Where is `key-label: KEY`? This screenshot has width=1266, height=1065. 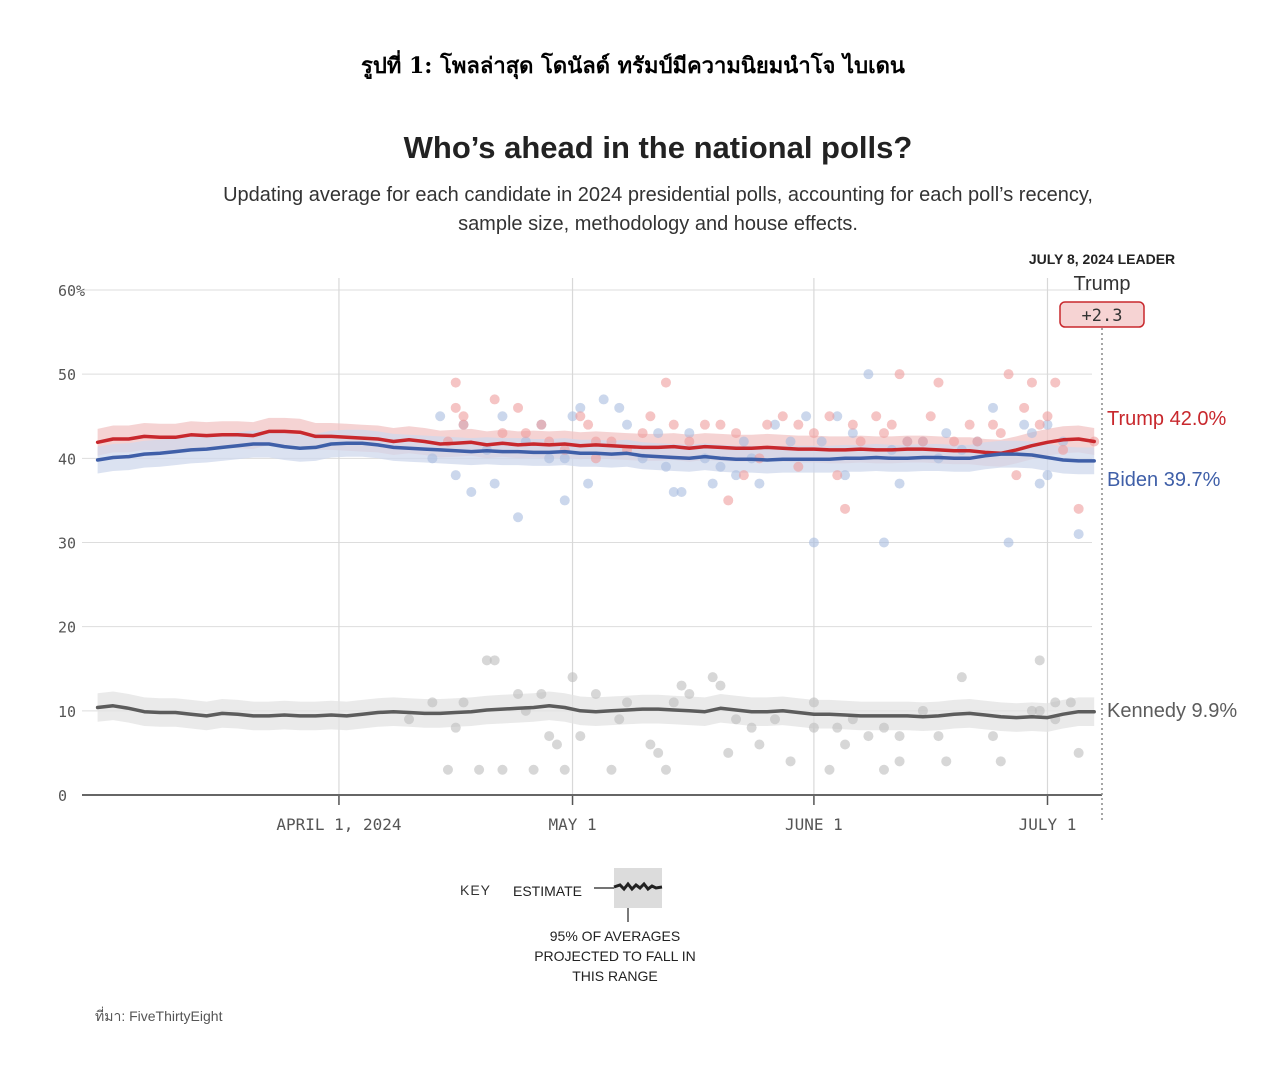
key-label: KEY is located at coordinates (475, 890).